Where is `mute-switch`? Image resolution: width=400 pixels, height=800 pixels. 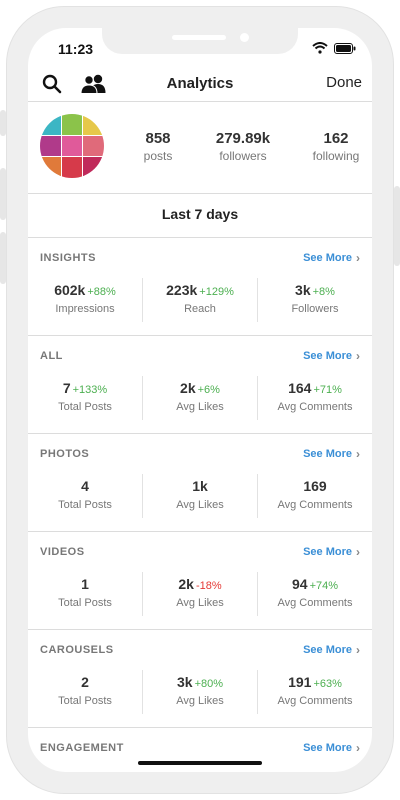
mute-switch is located at coordinates (3, 123).